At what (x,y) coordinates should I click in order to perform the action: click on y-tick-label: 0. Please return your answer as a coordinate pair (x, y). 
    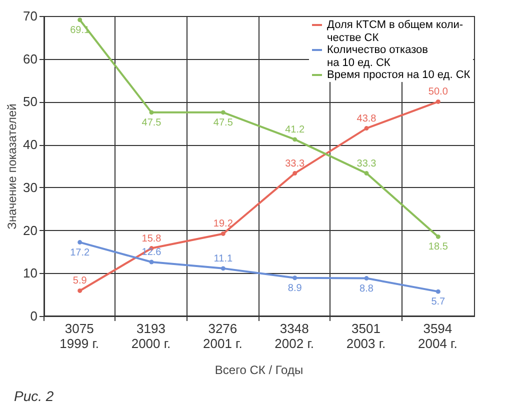
    Looking at the image, I should click on (34, 316).